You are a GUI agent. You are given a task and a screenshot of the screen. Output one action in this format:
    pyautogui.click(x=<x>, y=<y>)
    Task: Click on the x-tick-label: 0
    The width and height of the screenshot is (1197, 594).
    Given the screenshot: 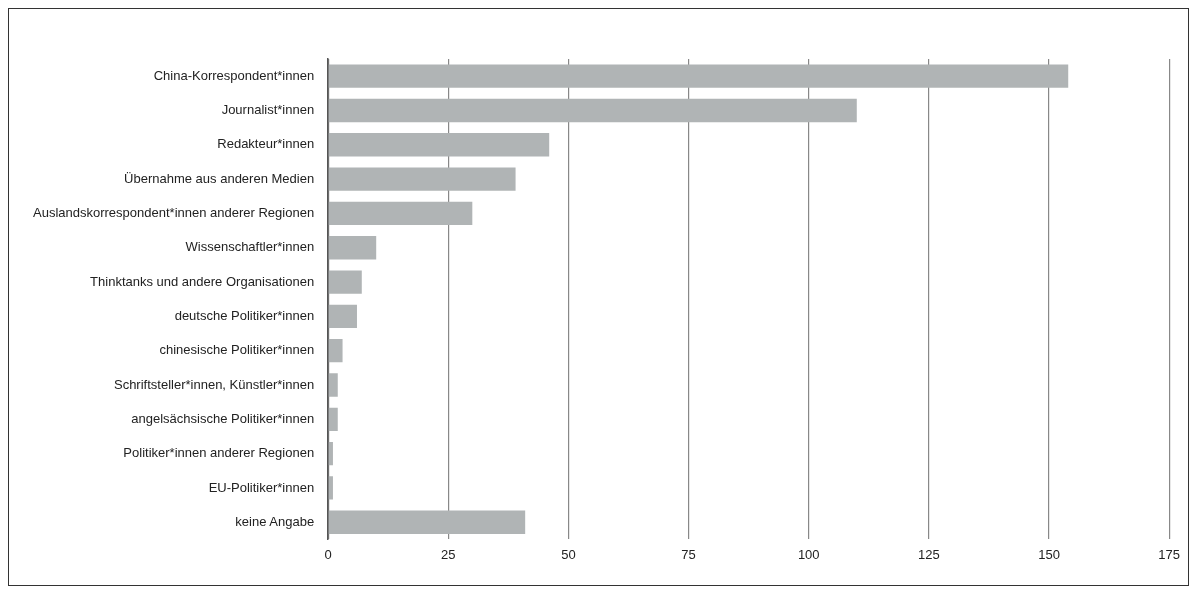 What is the action you would take?
    pyautogui.click(x=328, y=554)
    